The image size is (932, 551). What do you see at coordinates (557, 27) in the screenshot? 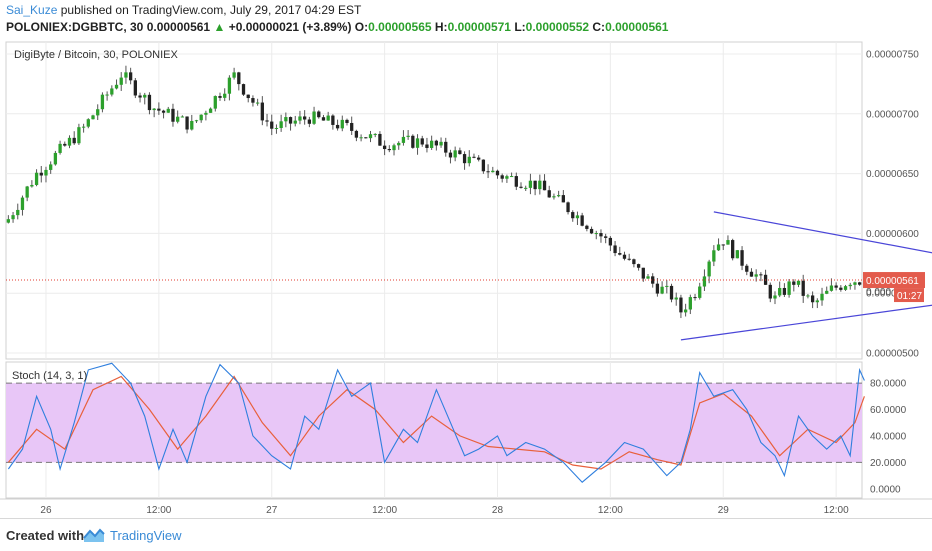
I see `low-value: 0.00000552` at bounding box center [557, 27].